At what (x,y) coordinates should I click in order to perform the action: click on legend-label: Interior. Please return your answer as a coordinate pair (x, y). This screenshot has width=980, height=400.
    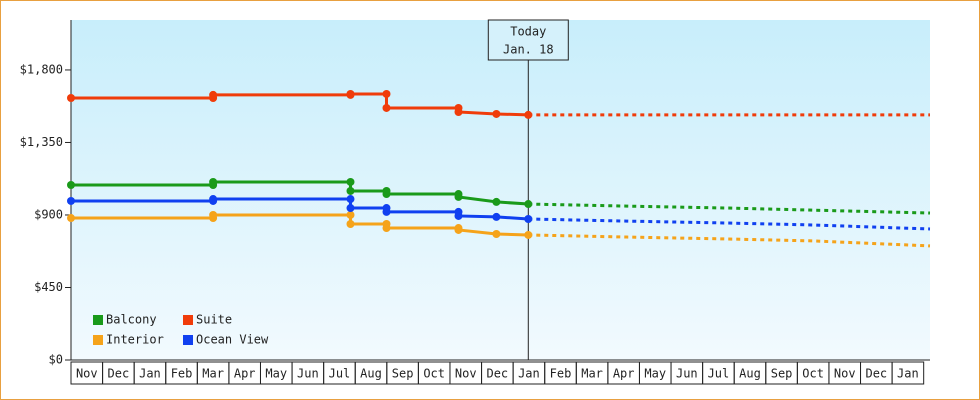
    Looking at the image, I should click on (135, 340).